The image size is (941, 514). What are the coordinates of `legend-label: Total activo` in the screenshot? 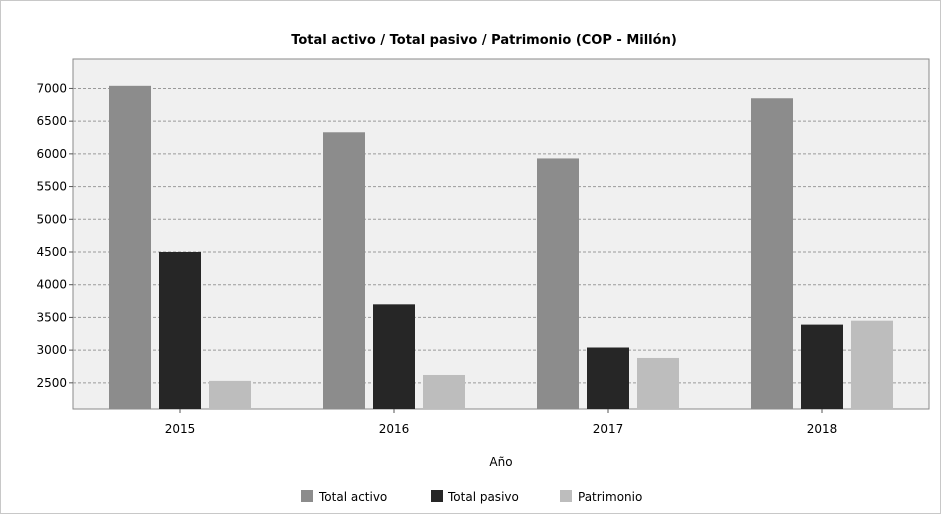 It's located at (352, 497).